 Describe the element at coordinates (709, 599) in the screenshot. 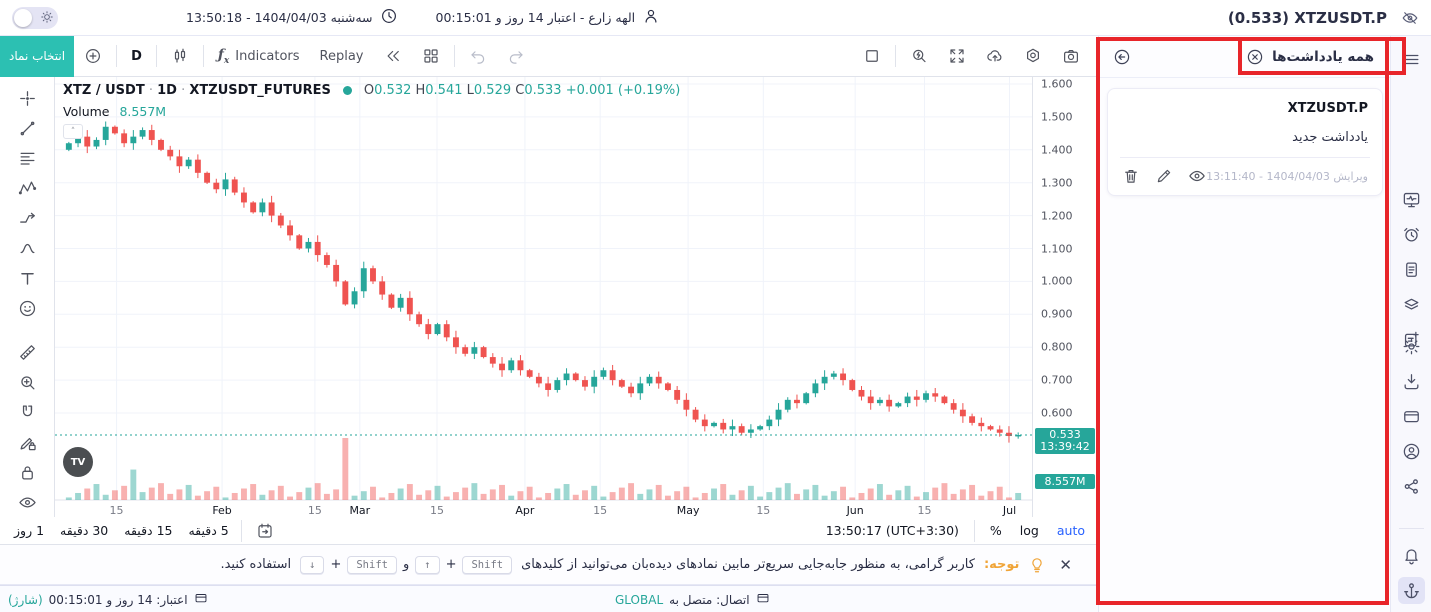

I see `connection-text: اتصال: متصل به` at that location.